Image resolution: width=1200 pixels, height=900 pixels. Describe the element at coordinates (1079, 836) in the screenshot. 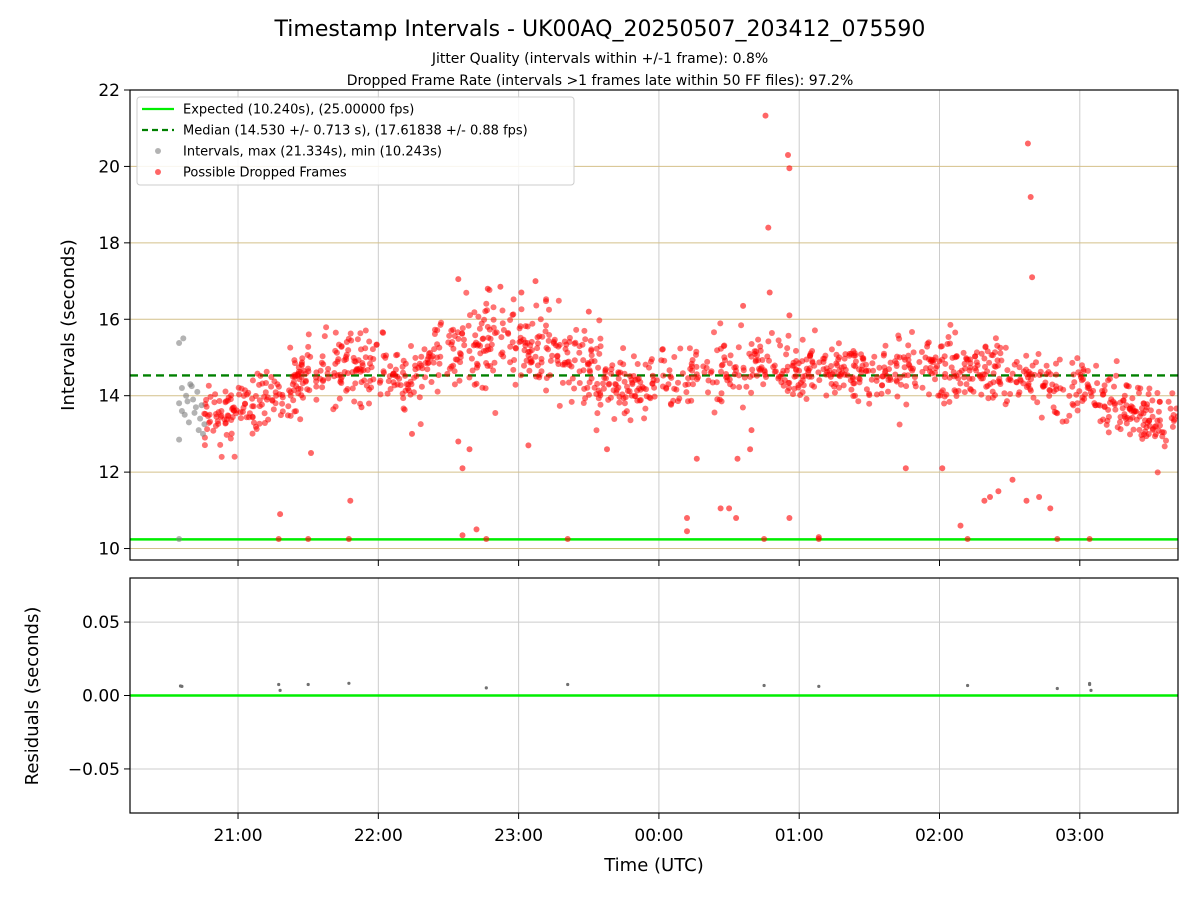

I see `x-tick-label: 03:00` at that location.